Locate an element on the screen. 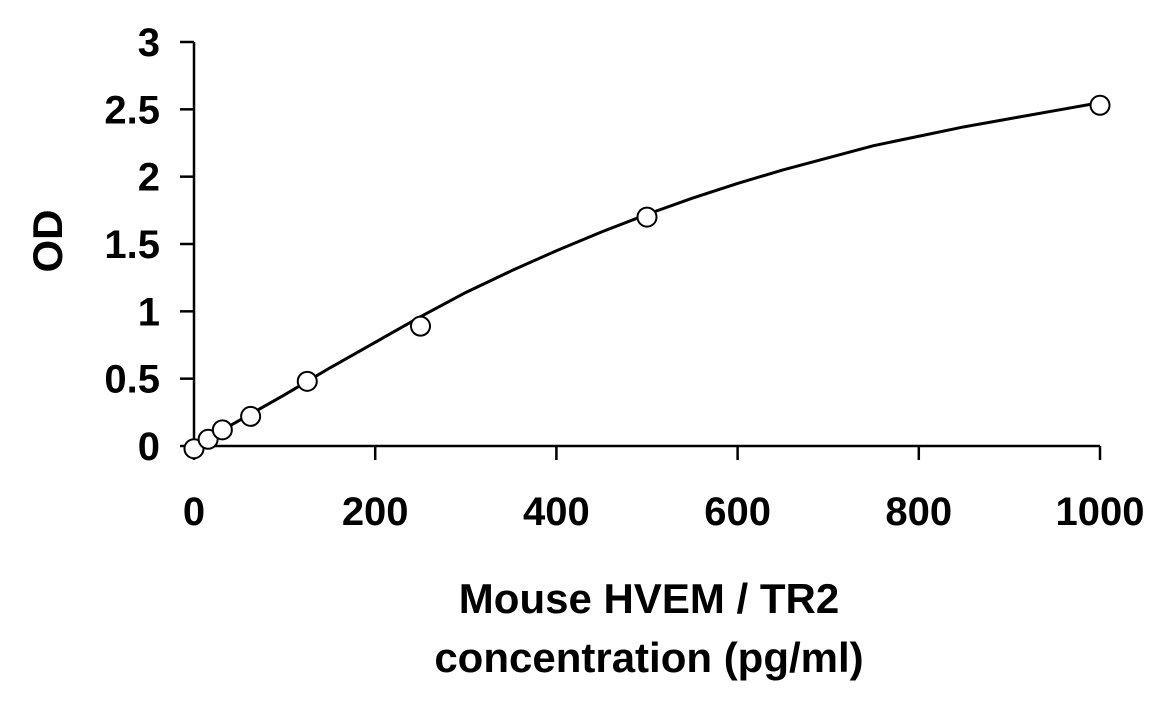 The height and width of the screenshot is (721, 1174). y-tick-label: 1 is located at coordinates (149, 312).